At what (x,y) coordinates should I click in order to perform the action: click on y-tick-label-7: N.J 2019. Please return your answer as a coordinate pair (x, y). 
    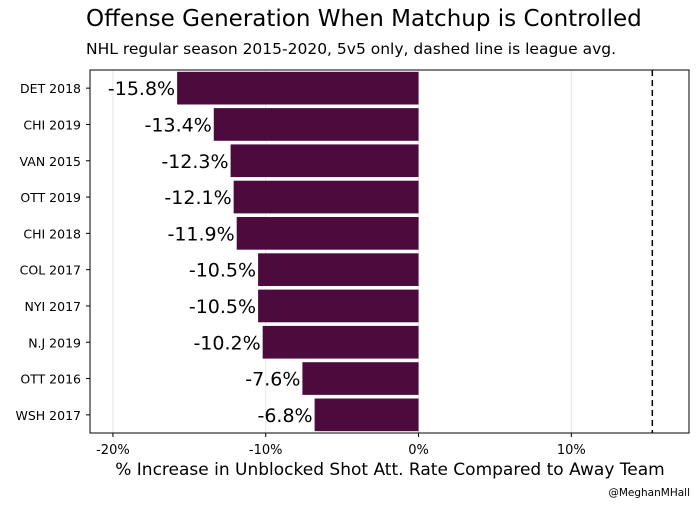
    Looking at the image, I should click on (54, 342).